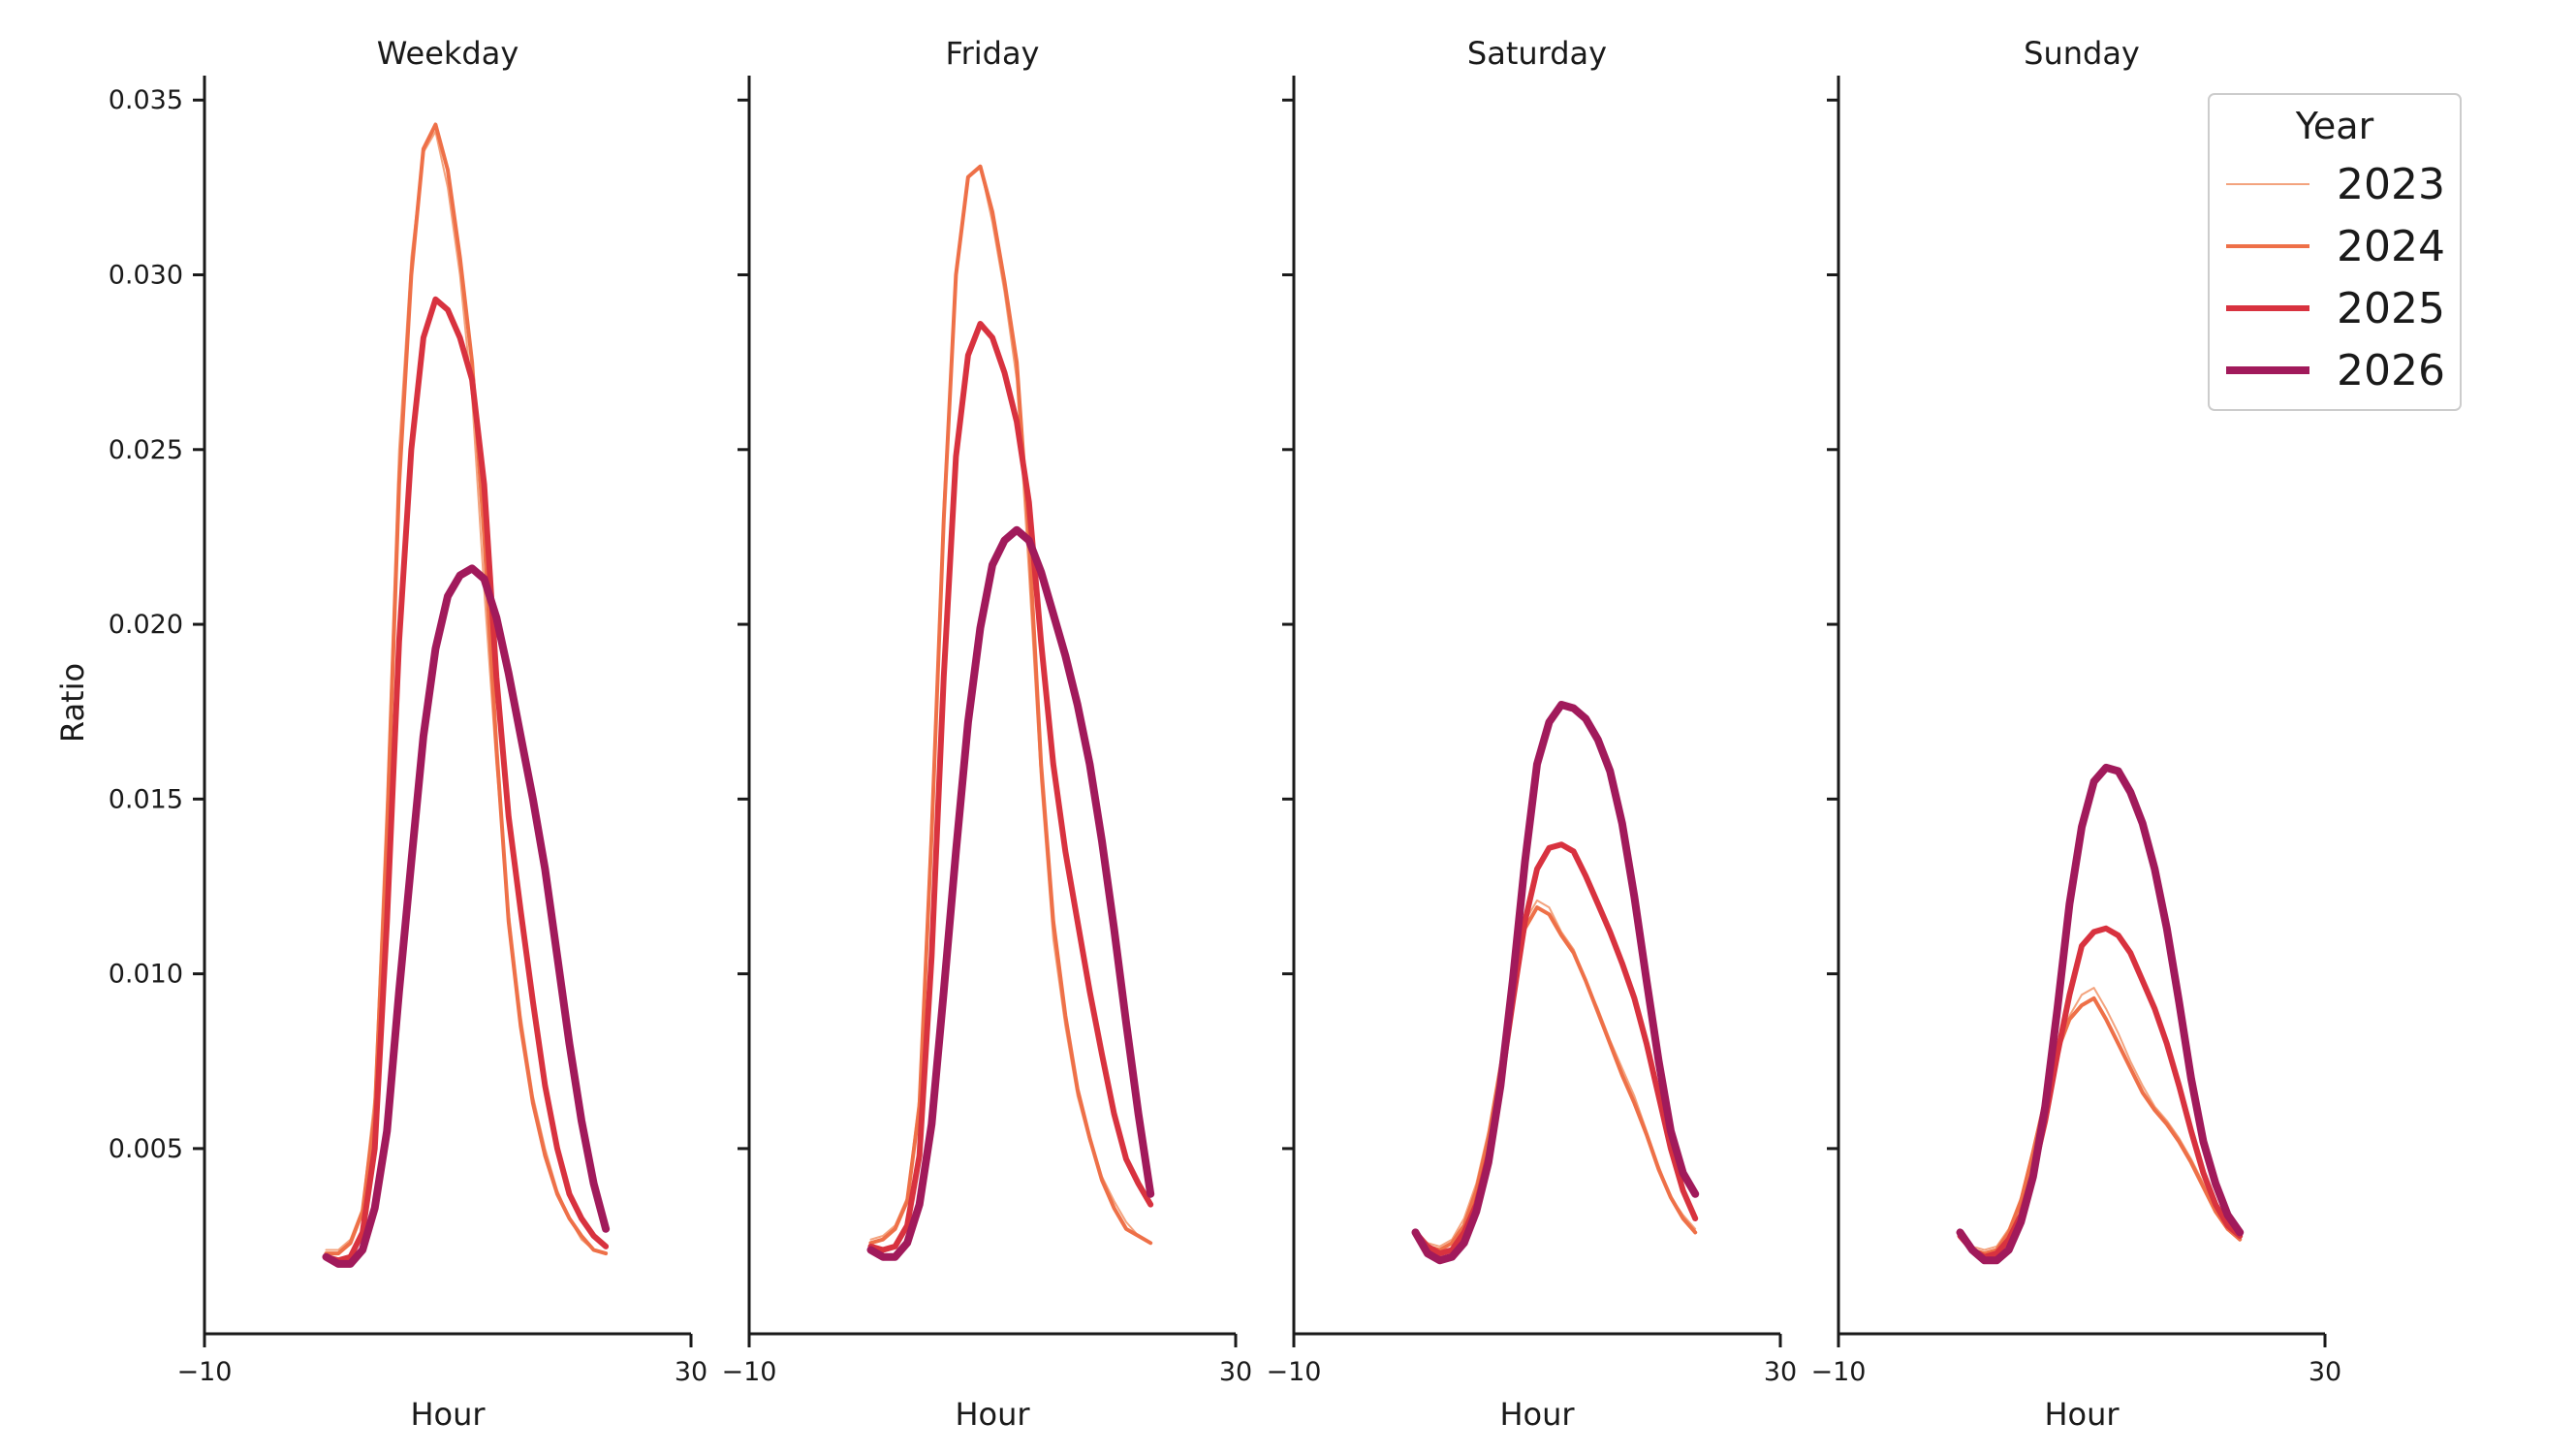 This screenshot has width=2576, height=1454. Describe the element at coordinates (146, 975) in the screenshot. I see `y-tick-label: 0.010` at that location.